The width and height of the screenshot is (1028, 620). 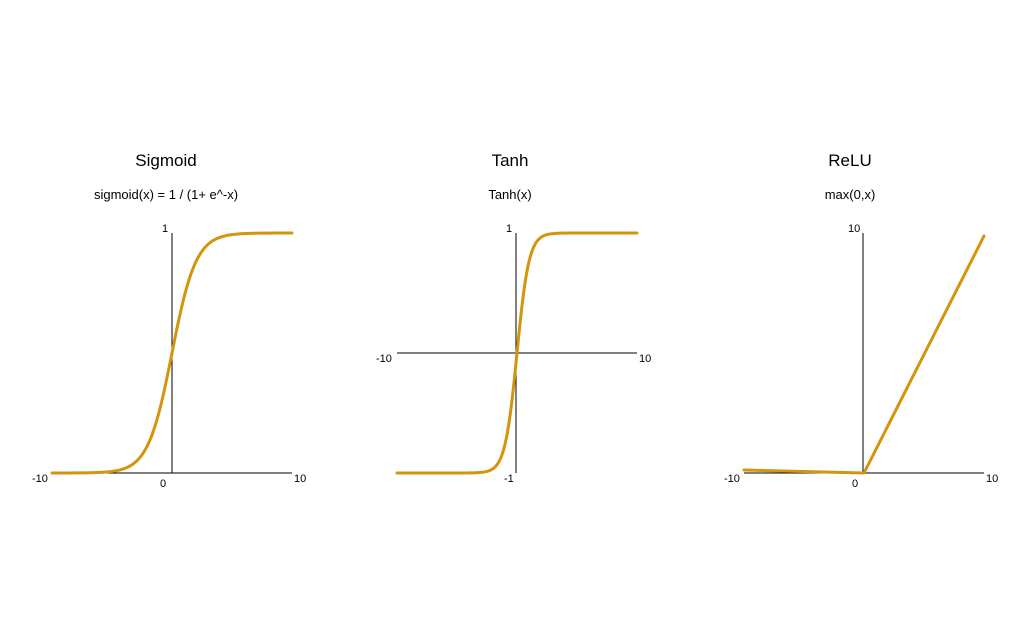 I want to click on relu-tick-x-max: 10, so click(x=992, y=479).